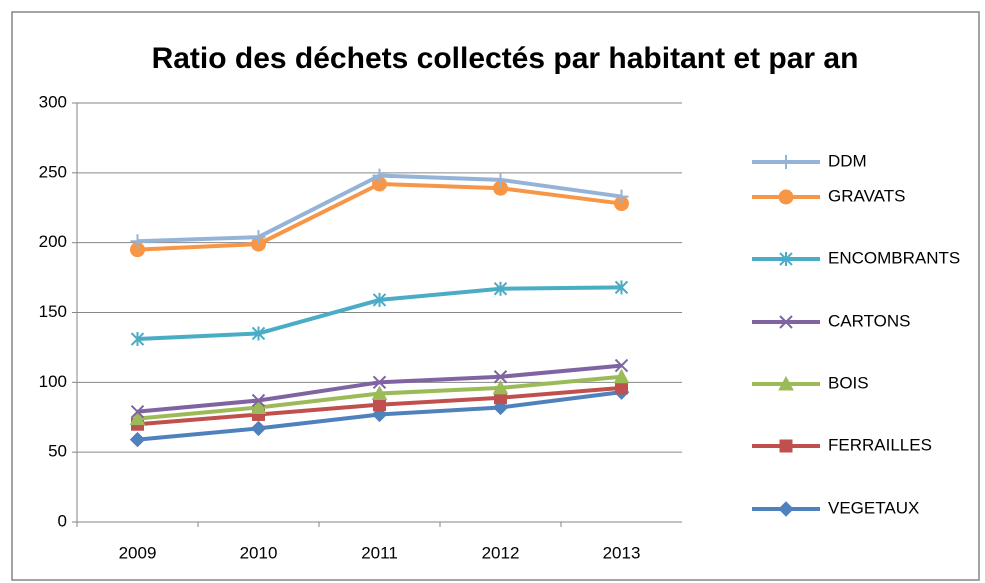  What do you see at coordinates (53, 381) in the screenshot?
I see `y-tick-label: 100` at bounding box center [53, 381].